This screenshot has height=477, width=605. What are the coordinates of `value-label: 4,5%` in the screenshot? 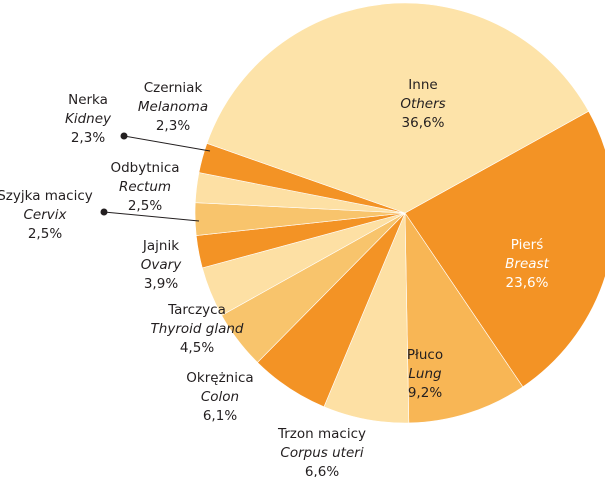 It's located at (197, 348).